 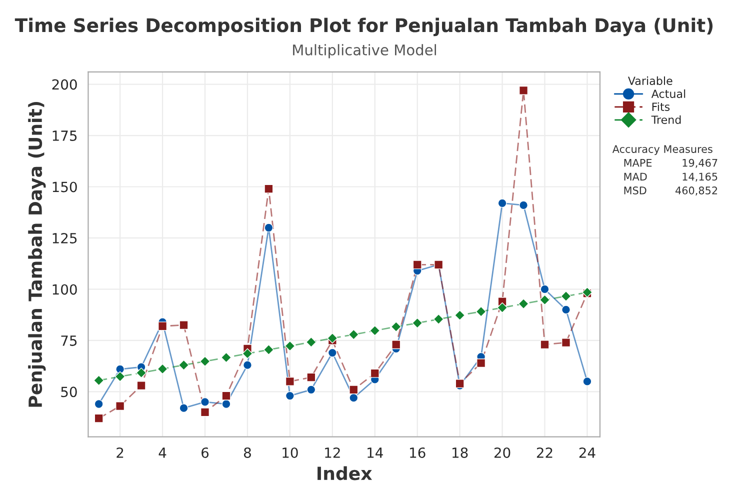 I want to click on x-tick-label: 2, so click(x=120, y=452).